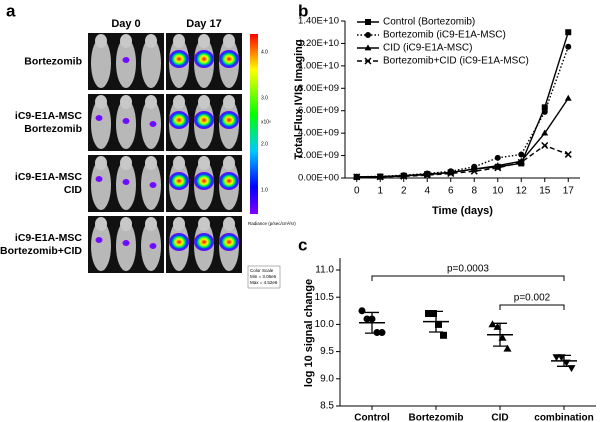 The width and height of the screenshot is (600, 422). Describe the element at coordinates (264, 52) in the screenshot. I see `colorbar-tick-label: 4.0` at that location.